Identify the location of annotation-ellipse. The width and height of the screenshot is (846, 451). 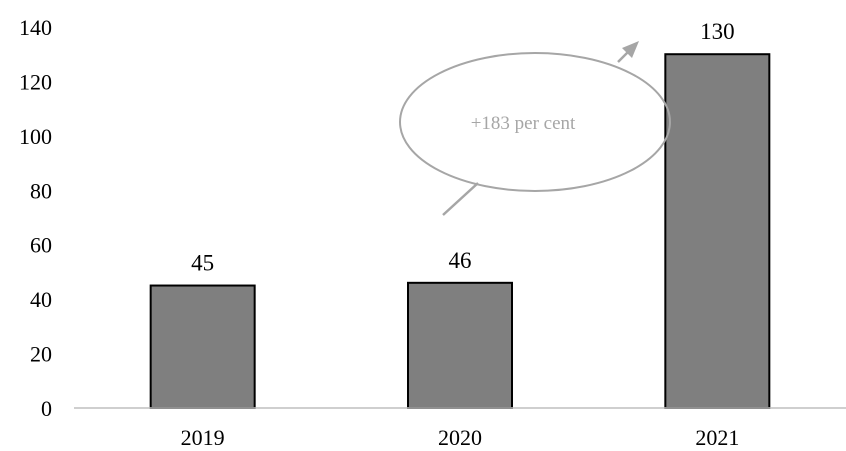
(535, 122).